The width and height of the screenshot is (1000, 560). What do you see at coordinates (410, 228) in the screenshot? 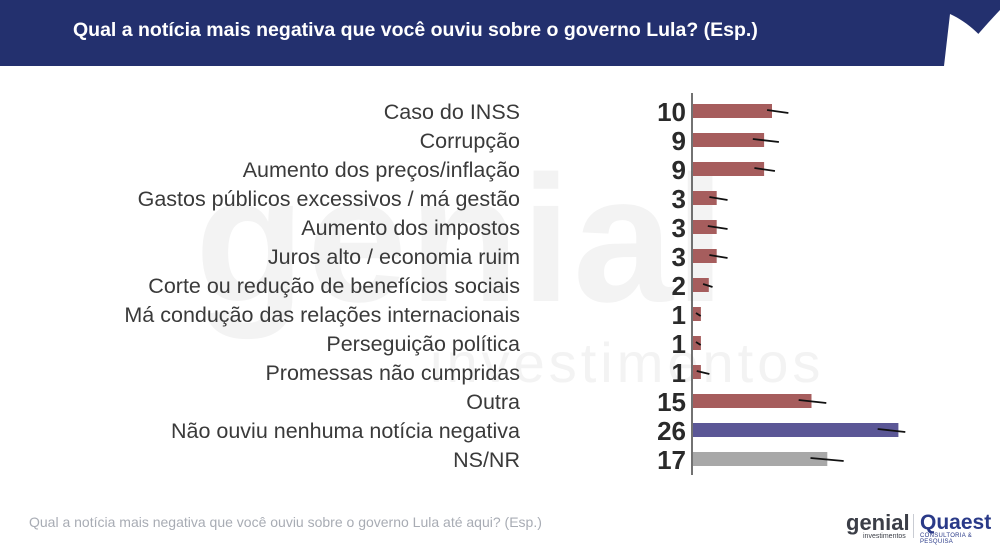
I see `category-label: Aumento dos impostos` at bounding box center [410, 228].